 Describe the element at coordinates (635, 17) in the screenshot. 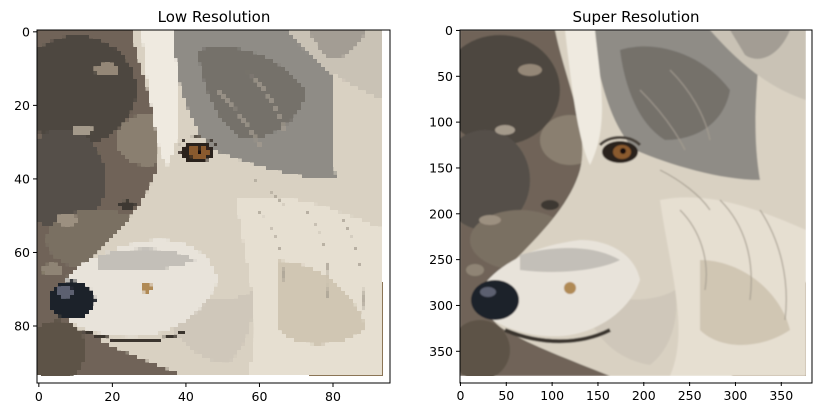

I see `panel-title-super-res: Super Resolution` at that location.